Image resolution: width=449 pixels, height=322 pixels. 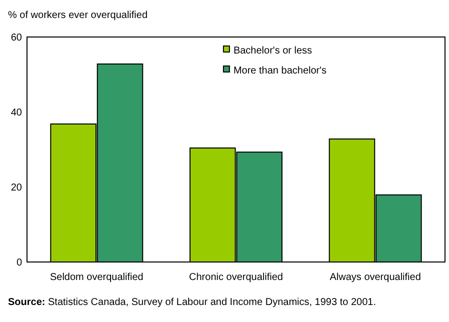 What do you see at coordinates (375, 277) in the screenshot?
I see `x-tick-label: Always overqualified` at bounding box center [375, 277].